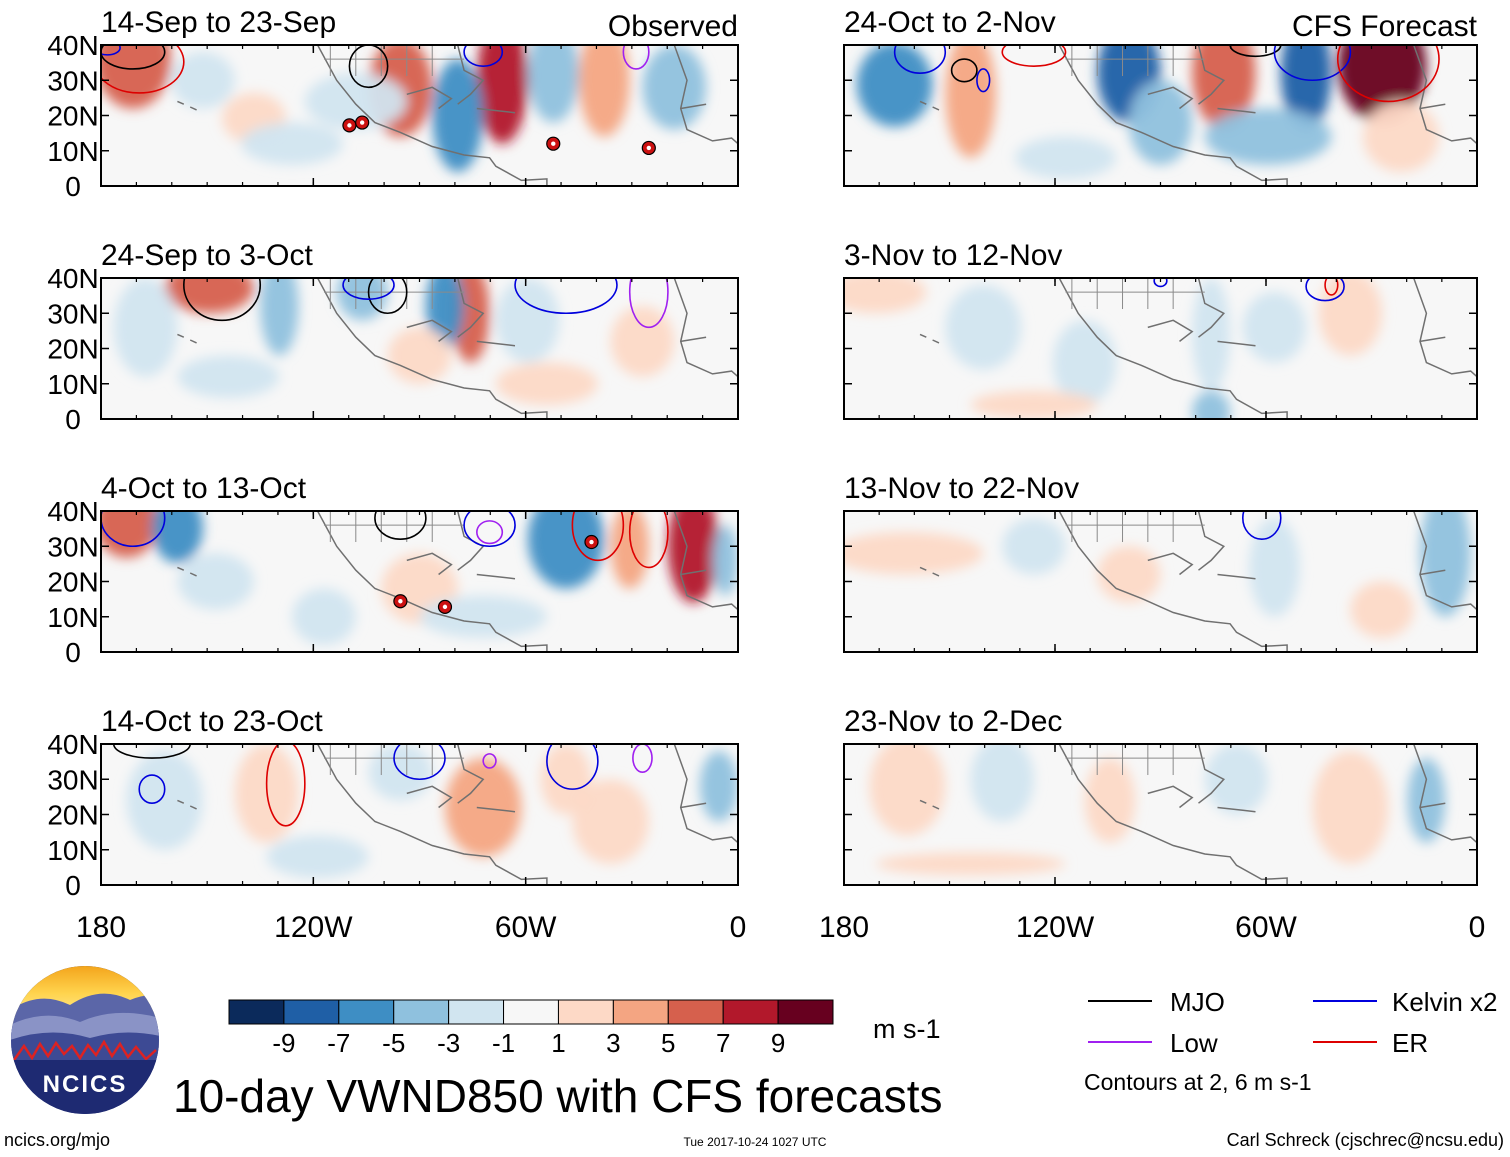 This screenshot has height=1157, width=1510. I want to click on legend-label-kelvin: Kelvin x2, so click(1445, 1002).